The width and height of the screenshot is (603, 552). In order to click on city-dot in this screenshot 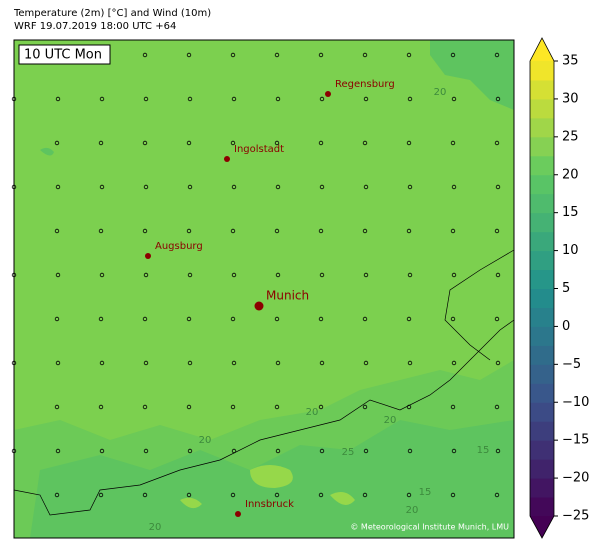, I will do `click(328, 94)`.